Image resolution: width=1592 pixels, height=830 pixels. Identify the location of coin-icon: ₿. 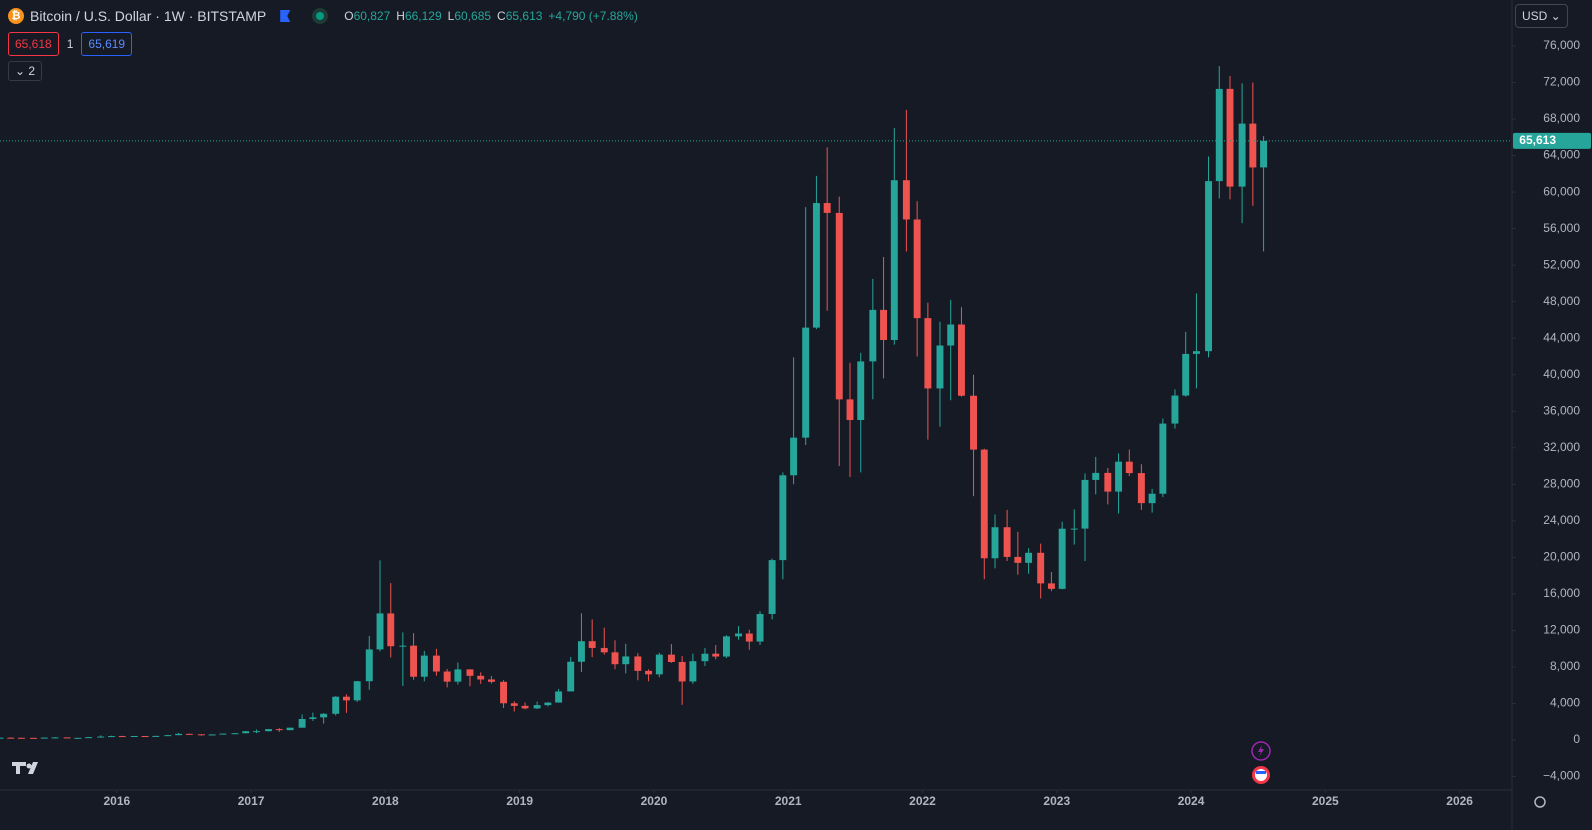
(16, 16).